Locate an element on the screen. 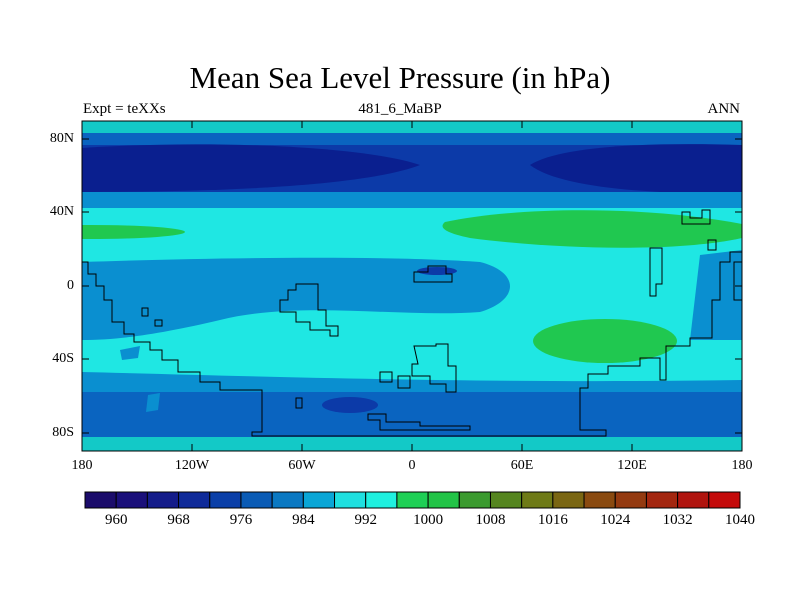 This screenshot has height=600, width=800. colorbar-label: 1016 is located at coordinates (552, 520).